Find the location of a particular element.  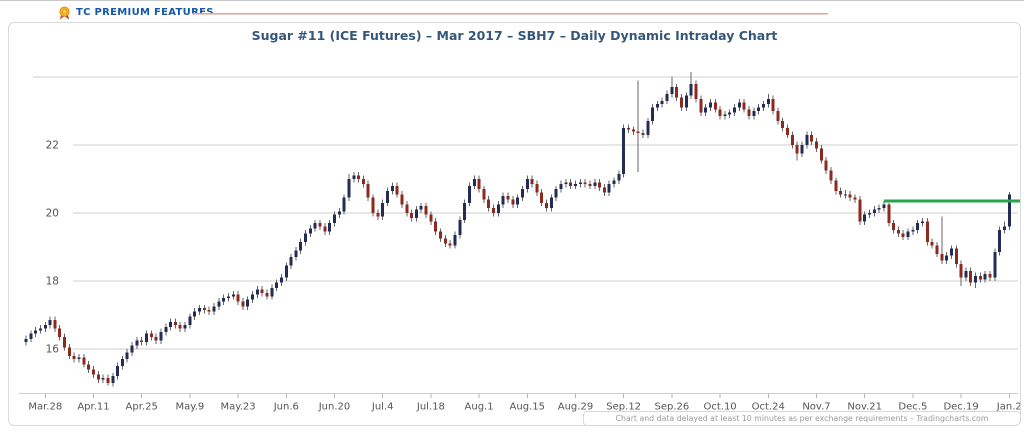

x-tick-label: Jun.6 is located at coordinates (286, 407).